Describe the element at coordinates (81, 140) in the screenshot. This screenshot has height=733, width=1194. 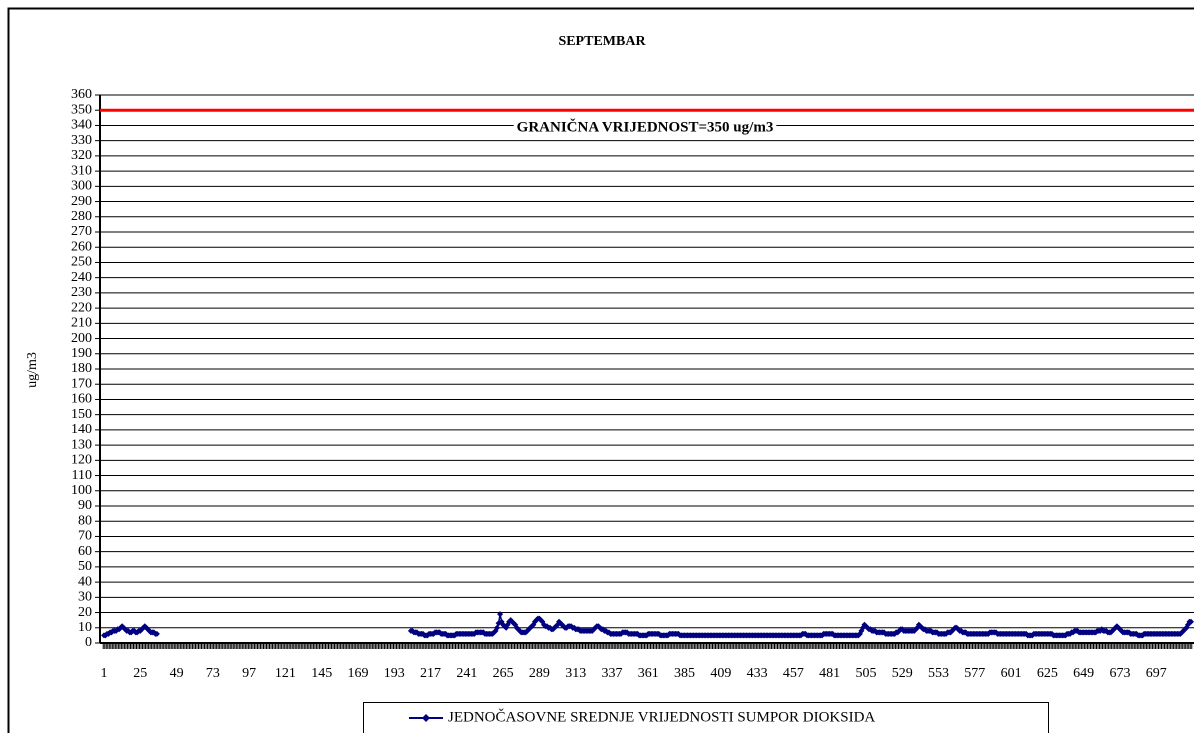
I see `y-tick-label: 330` at that location.